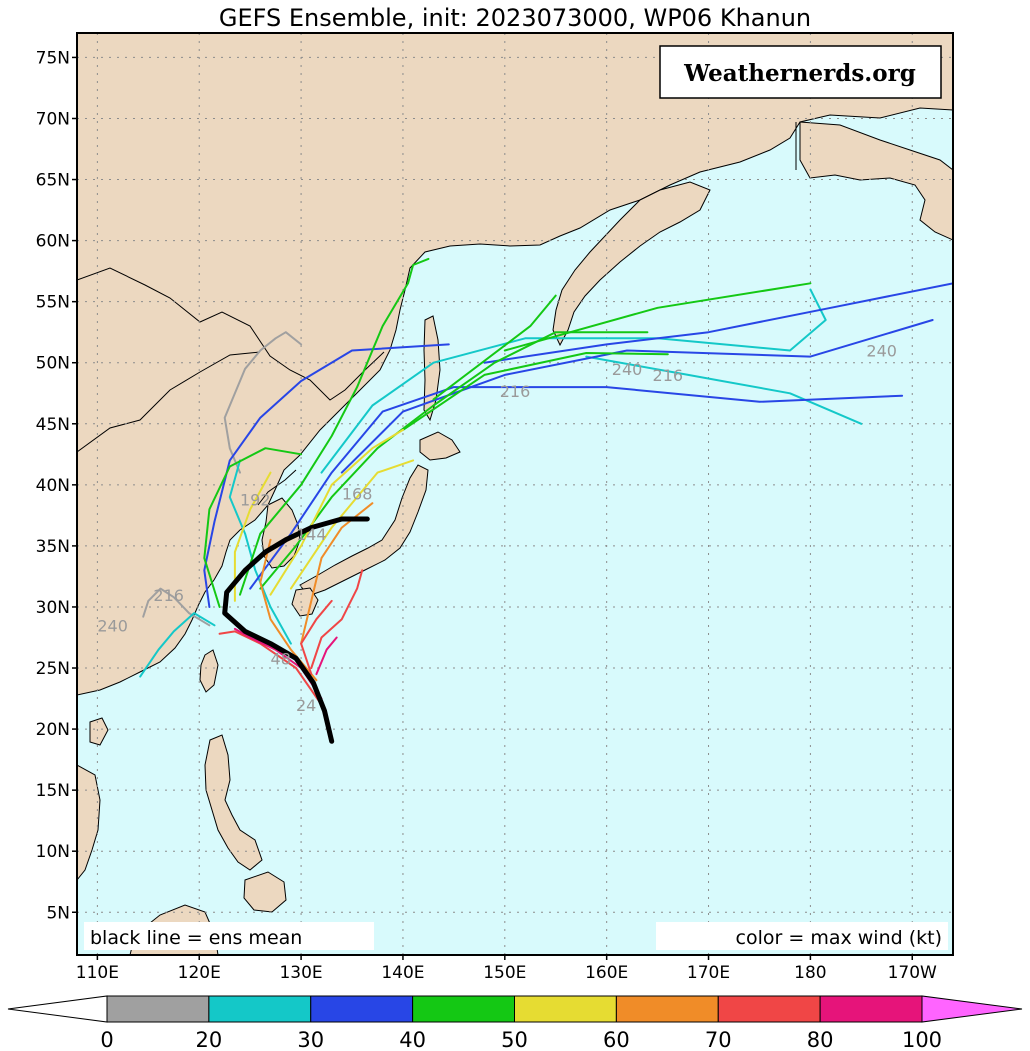 Image resolution: width=1030 pixels, height=1051 pixels. Describe the element at coordinates (169, 402) in the screenshot. I see `border-china-mongolia` at that location.